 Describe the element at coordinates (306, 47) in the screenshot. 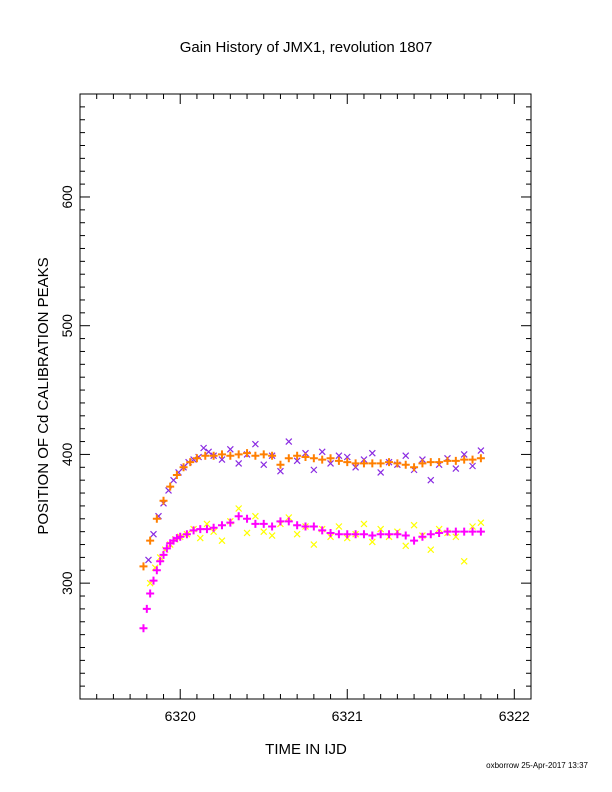

I see `chart-title: Gain History of JMX1, revolution 1807` at that location.